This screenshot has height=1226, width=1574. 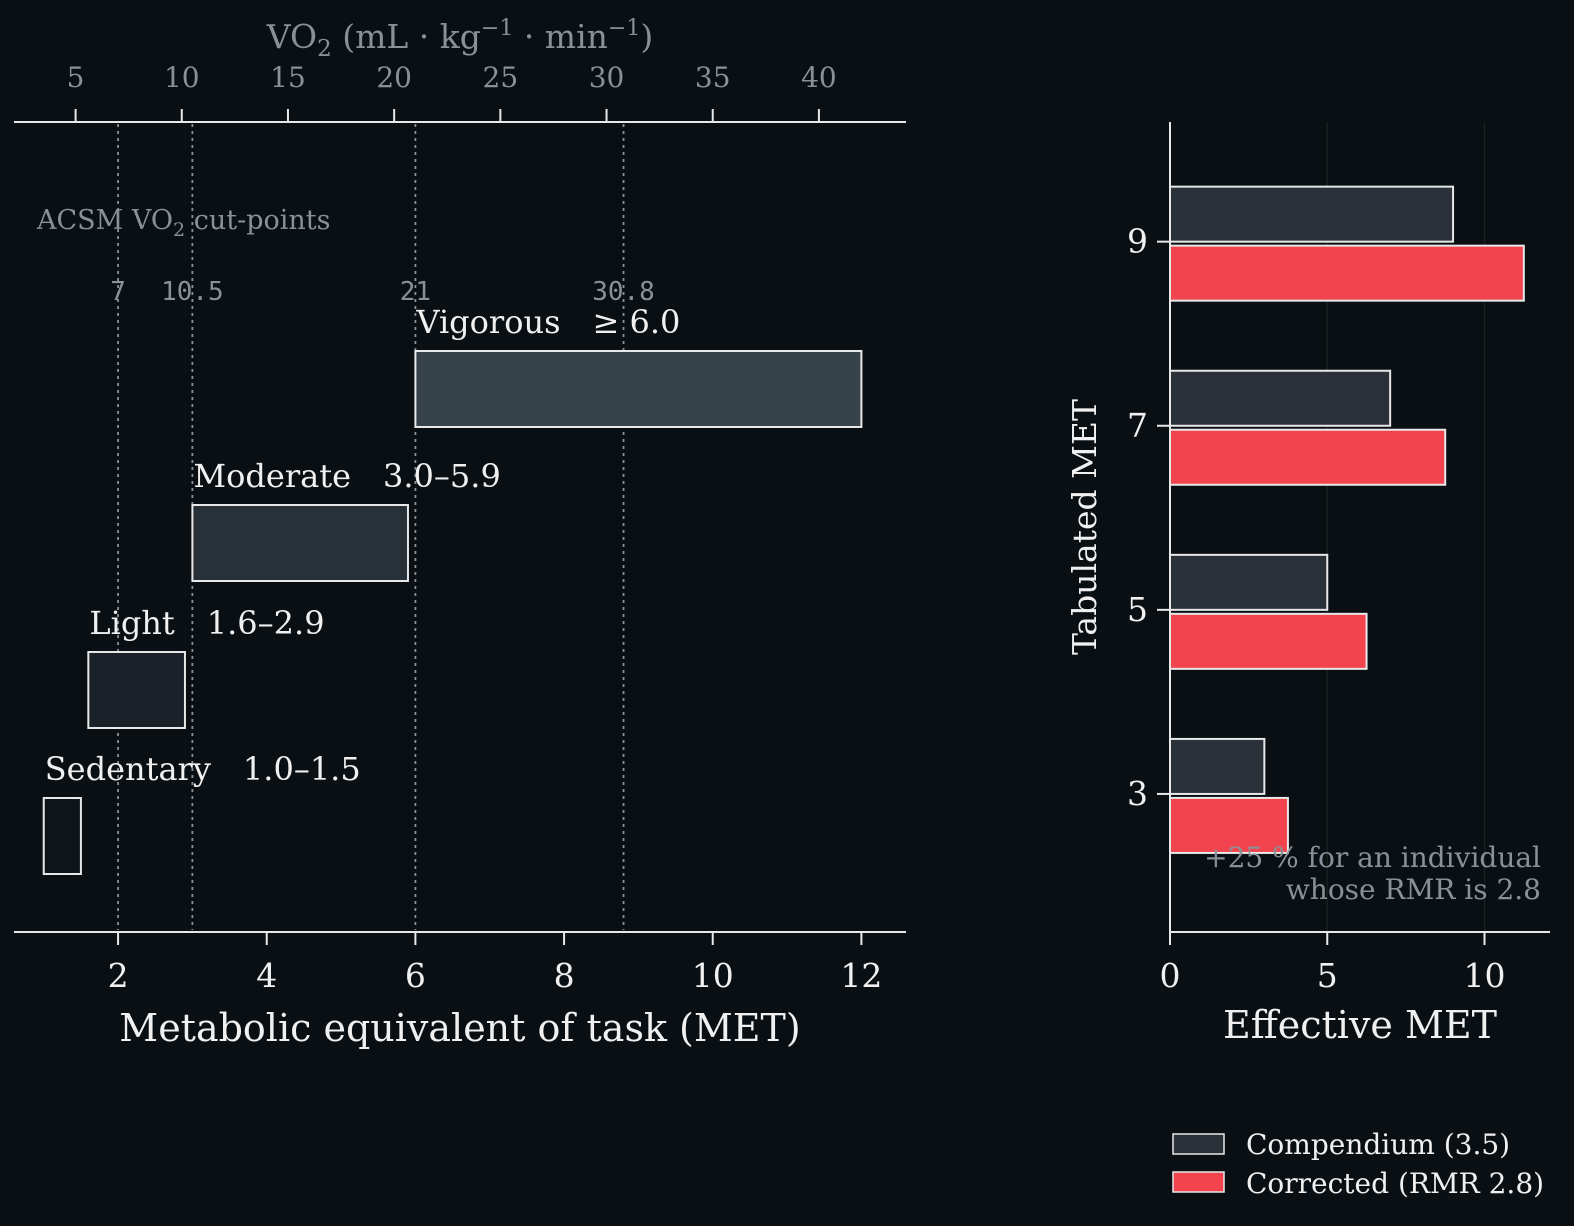 I want to click on cutpoints-title-main: ACSM VO, so click(x=104, y=220).